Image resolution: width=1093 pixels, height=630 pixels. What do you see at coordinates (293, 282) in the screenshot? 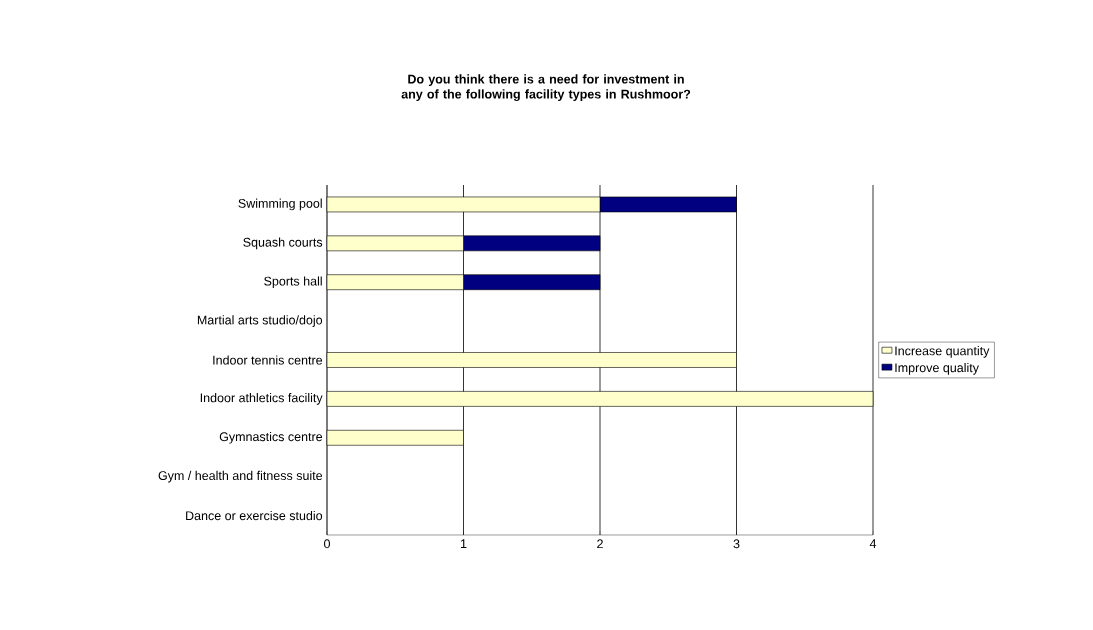
I see `y-tick-label: Sports hall` at bounding box center [293, 282].